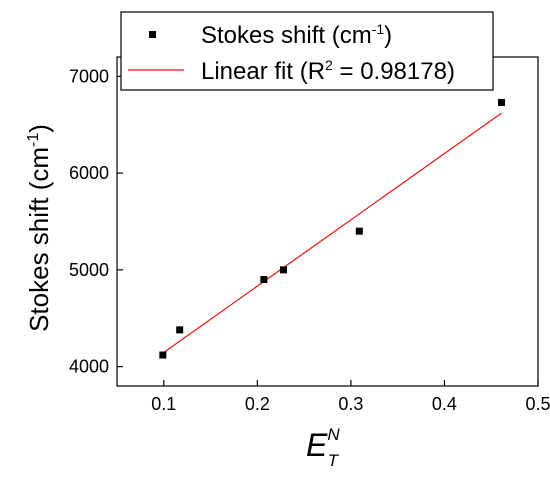 The image size is (550, 479). I want to click on legend-box, so click(307, 51).